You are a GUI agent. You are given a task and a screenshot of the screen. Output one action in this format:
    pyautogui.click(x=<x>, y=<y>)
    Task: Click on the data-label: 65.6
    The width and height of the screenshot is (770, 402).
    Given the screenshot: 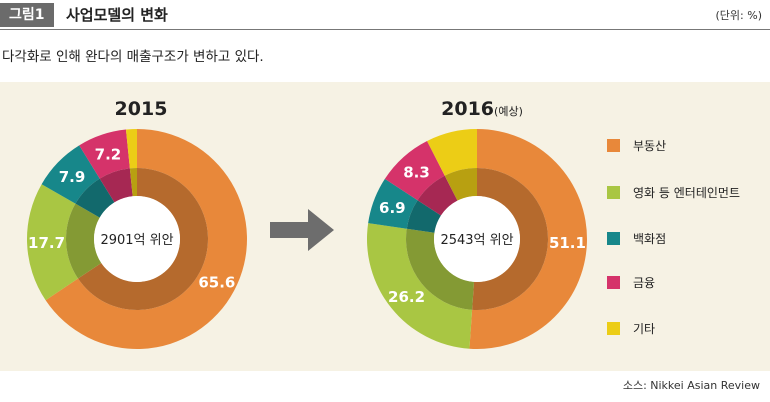 What is the action you would take?
    pyautogui.click(x=216, y=283)
    